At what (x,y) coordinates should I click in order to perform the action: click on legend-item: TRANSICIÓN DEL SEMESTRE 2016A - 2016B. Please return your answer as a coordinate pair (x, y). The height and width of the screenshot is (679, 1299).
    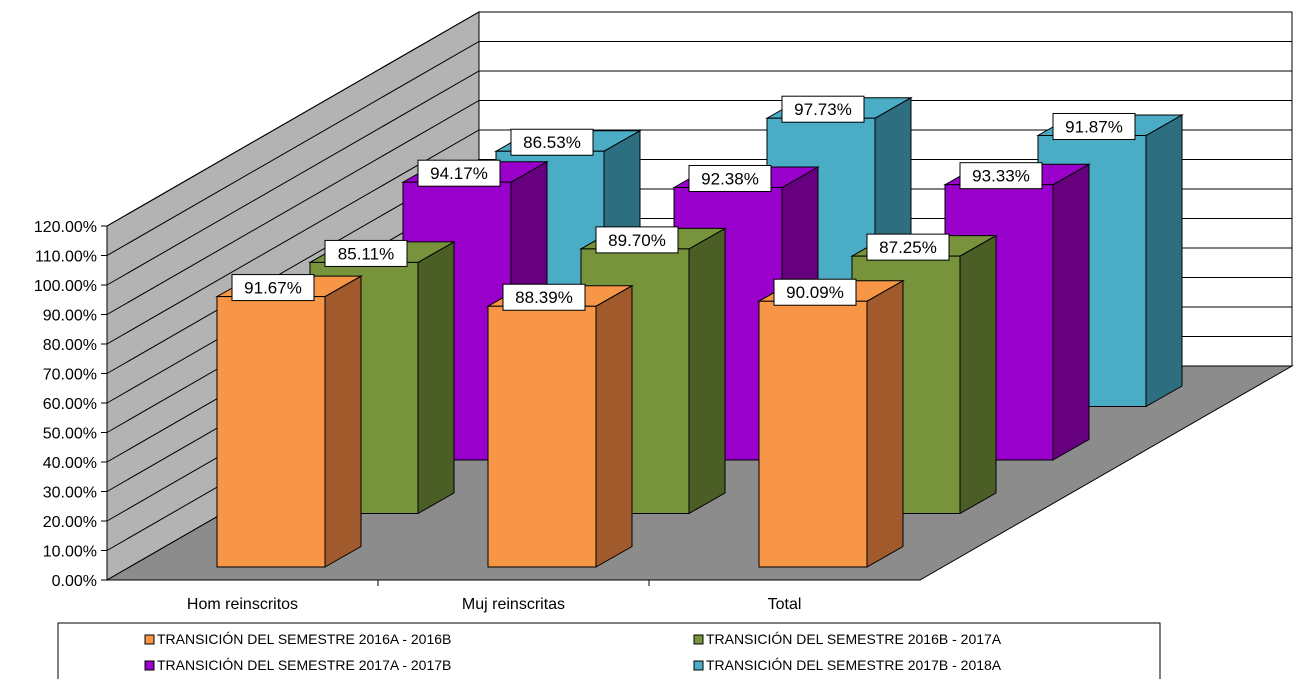
    Looking at the image, I should click on (297, 639).